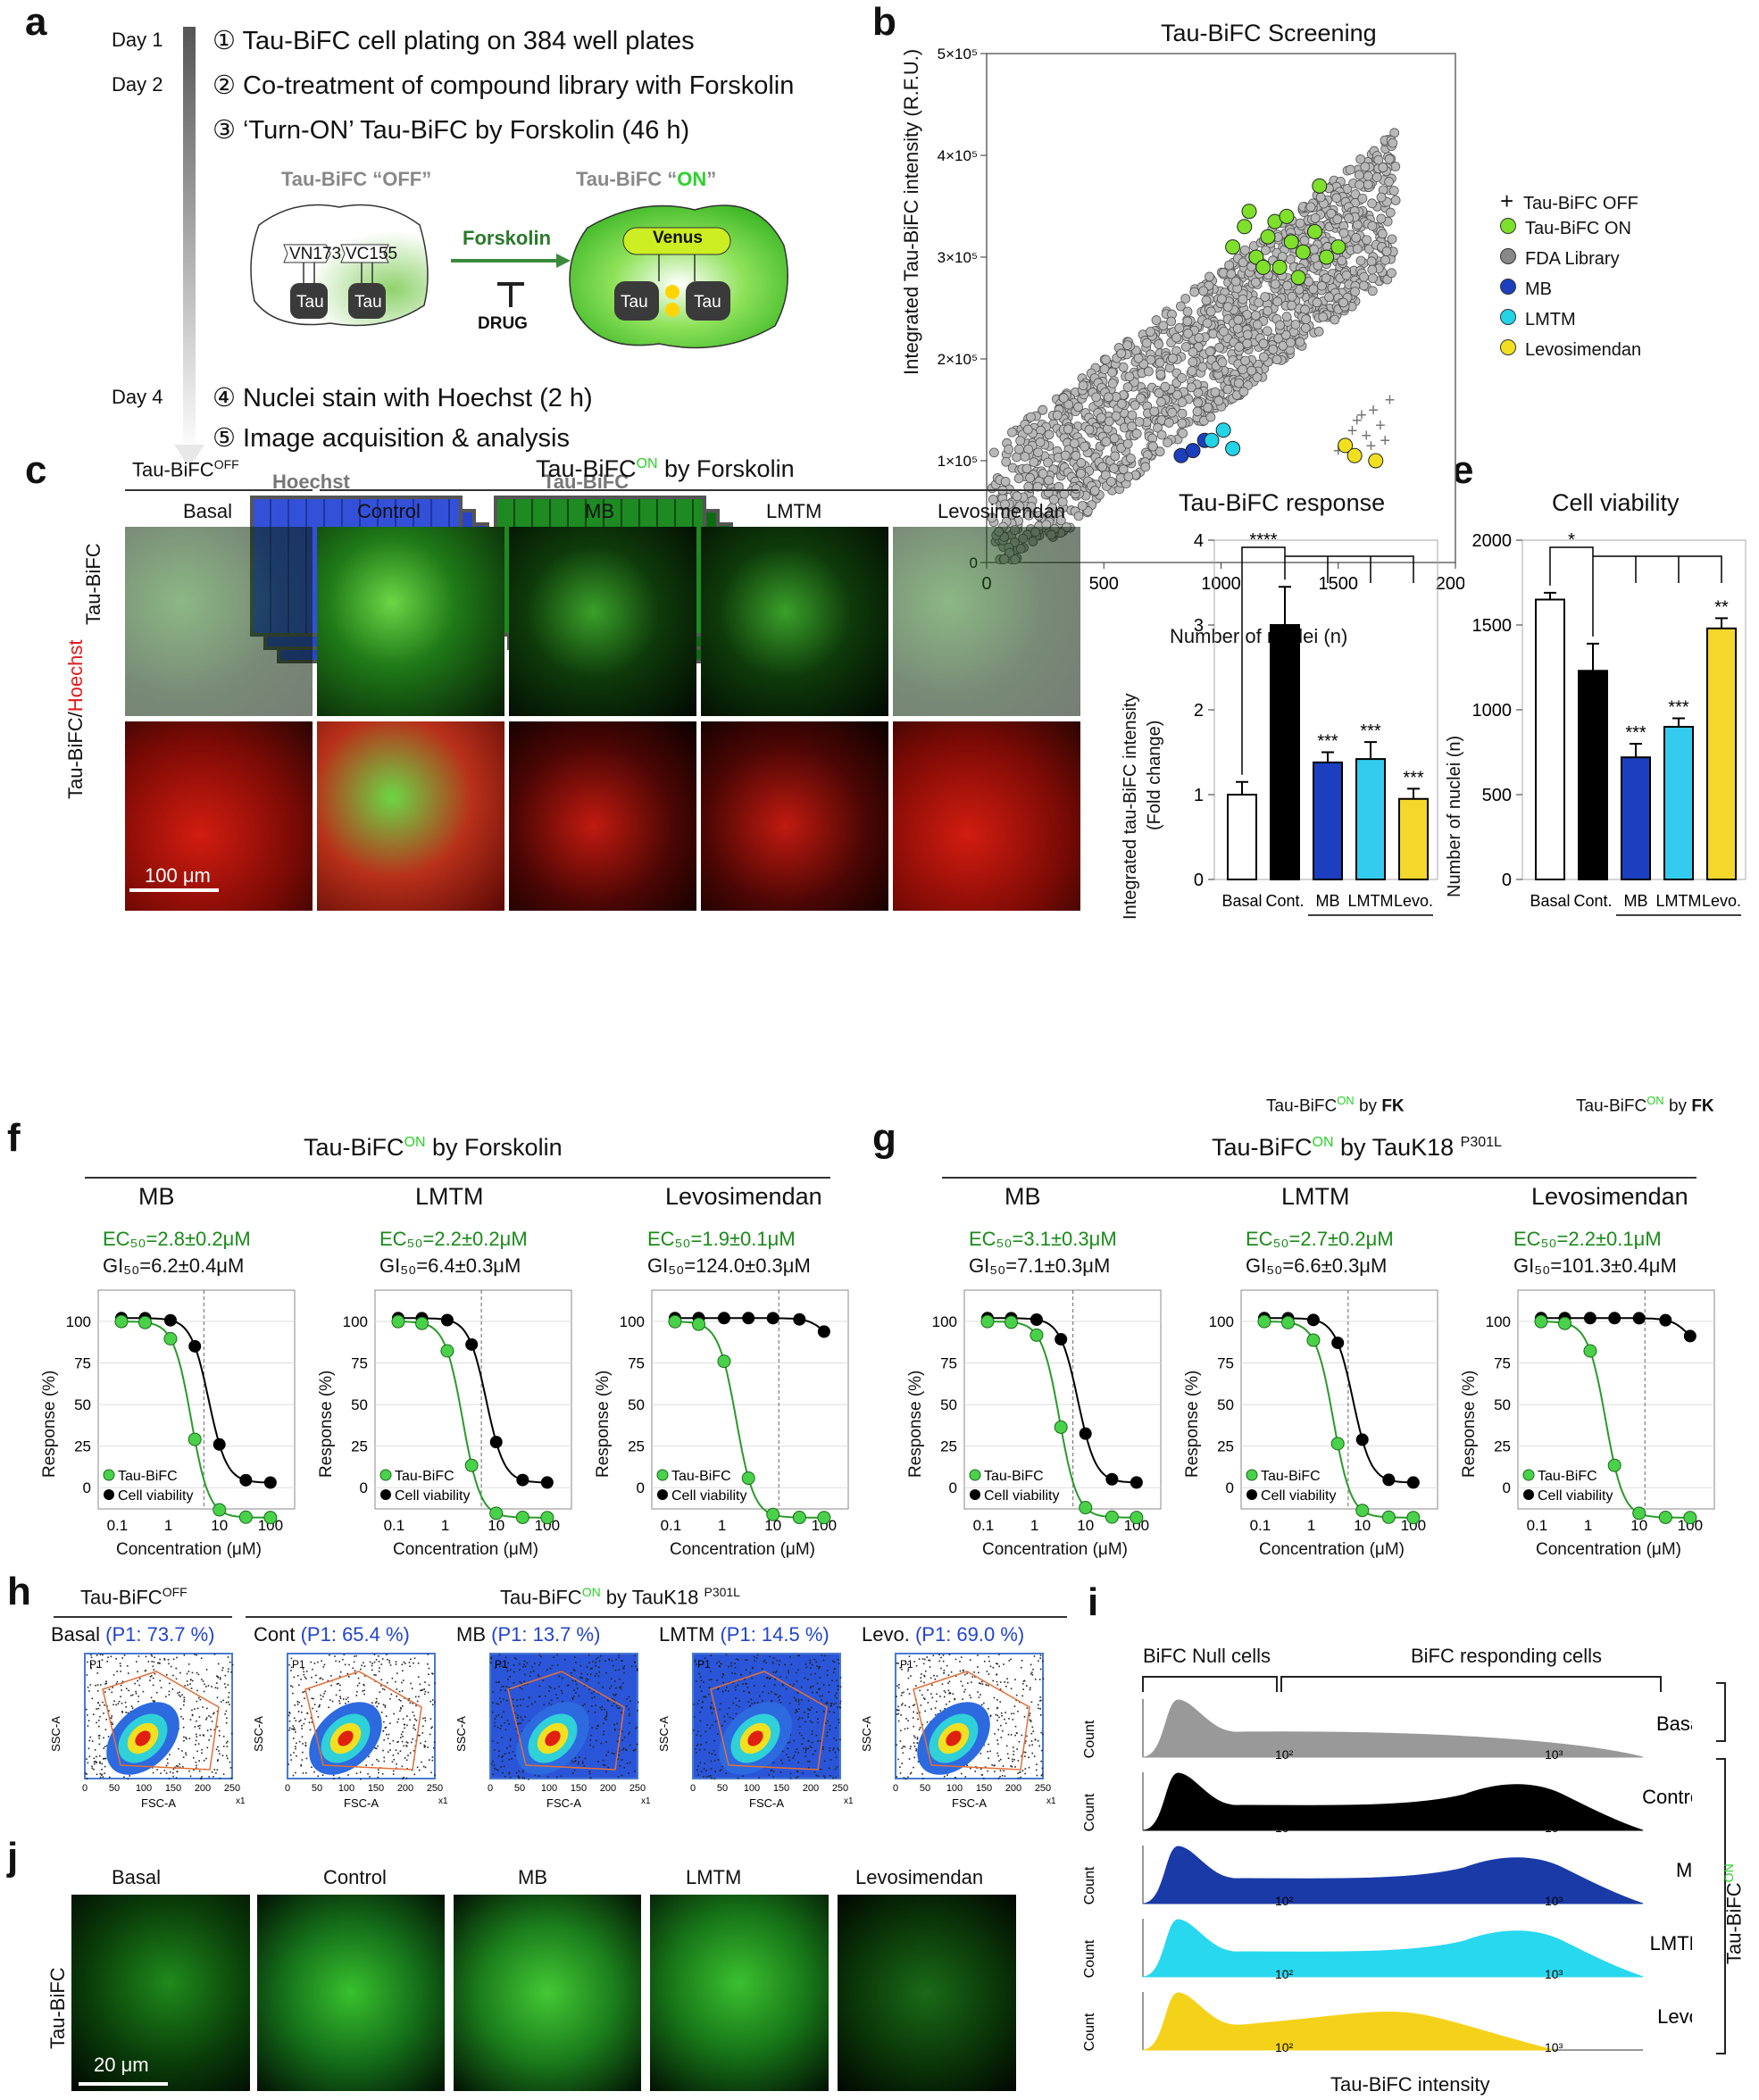 Image resolution: width=1759 pixels, height=2100 pixels. Describe the element at coordinates (1413, 778) in the screenshot. I see `significance: ***` at that location.